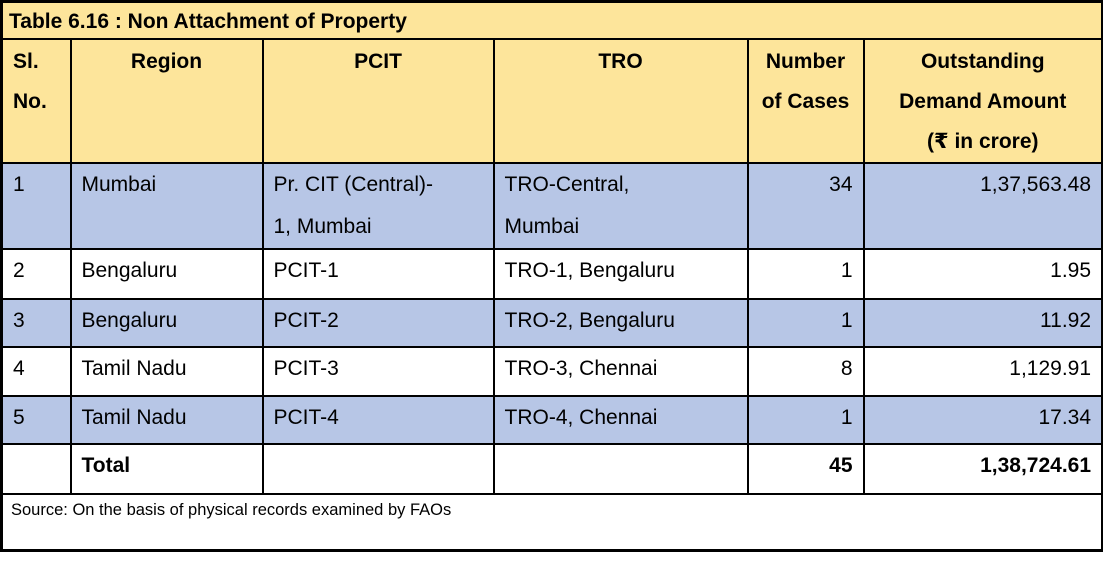  Describe the element at coordinates (620, 274) in the screenshot. I see `cell-tro-2: TRO-1, Bengaluru` at that location.